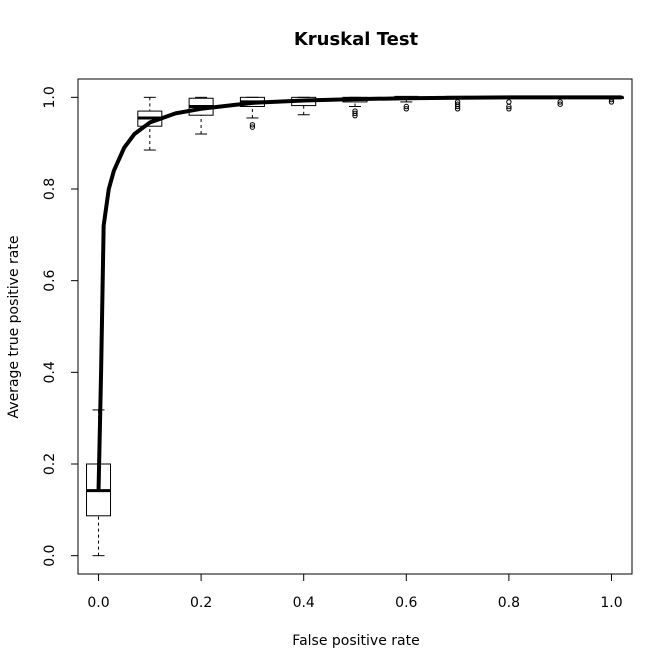 The image size is (671, 671). Describe the element at coordinates (406, 603) in the screenshot. I see `x-tick-label: 0.6` at that location.